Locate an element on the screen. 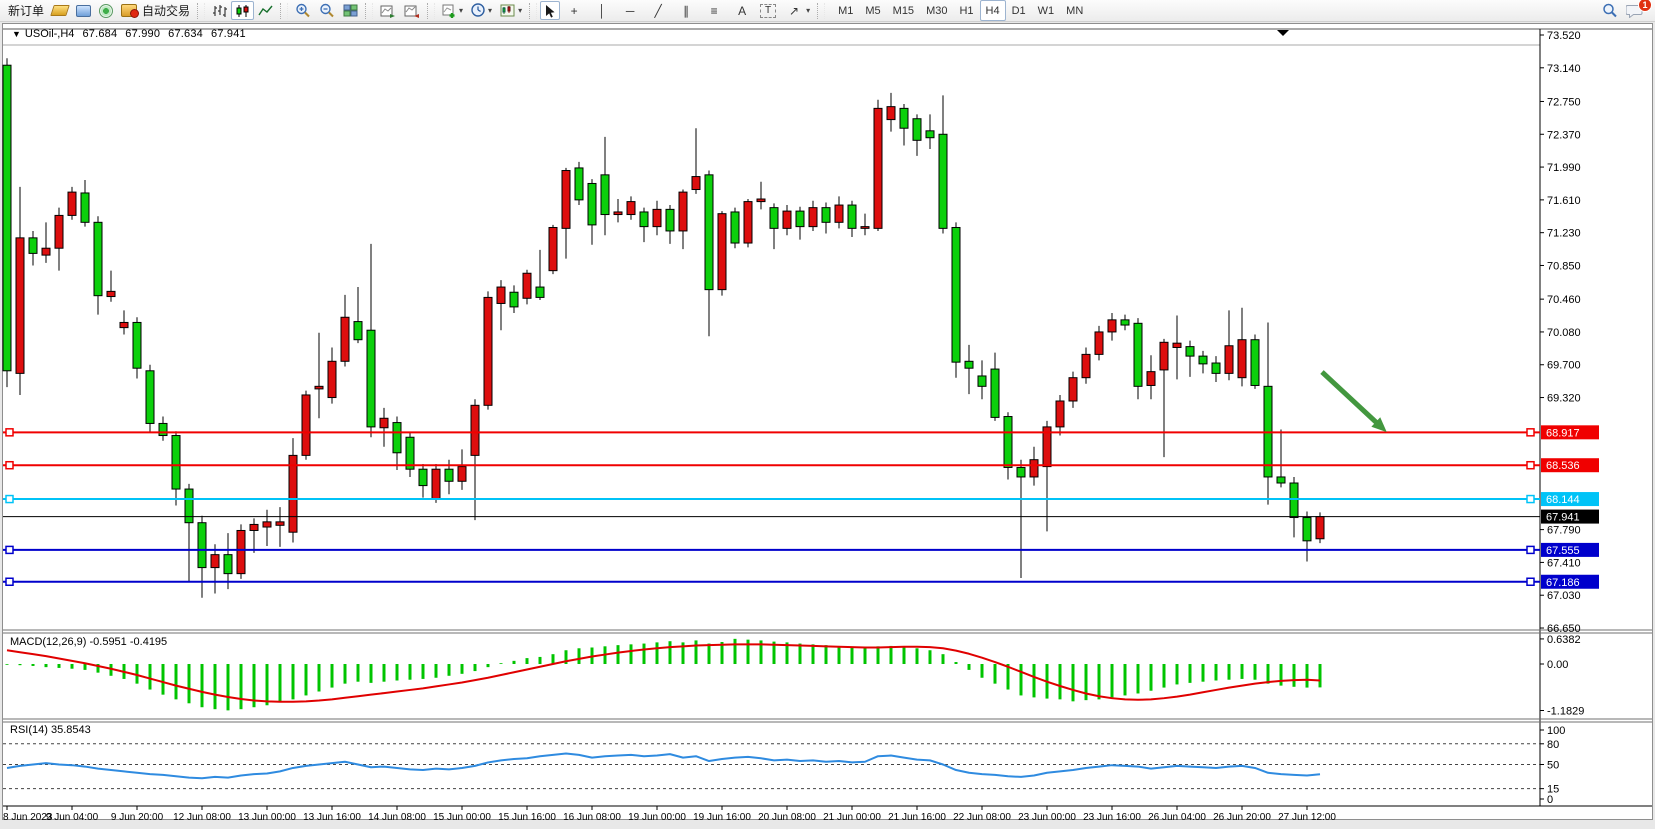  timeframe-m5-button: M5 is located at coordinates (873, 10).